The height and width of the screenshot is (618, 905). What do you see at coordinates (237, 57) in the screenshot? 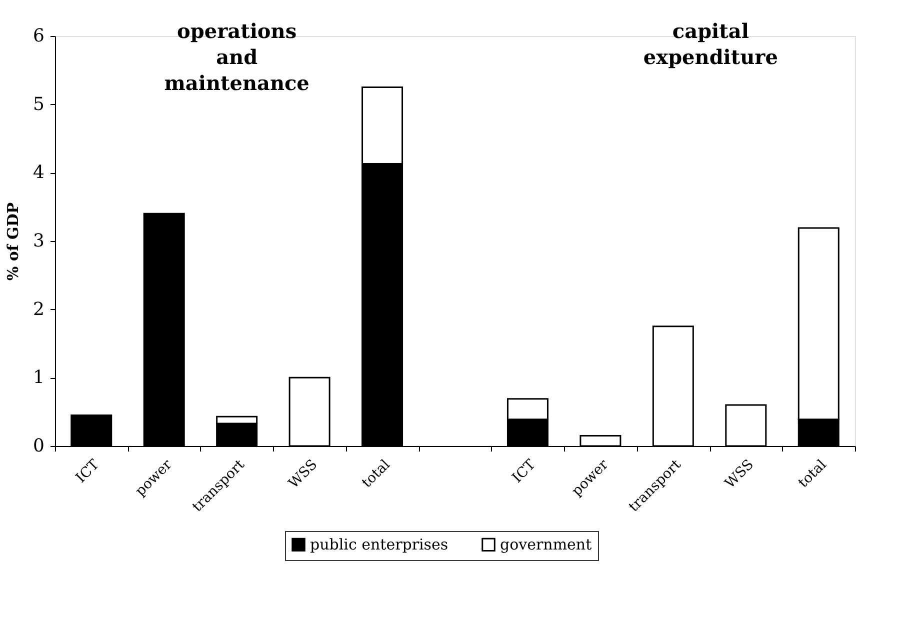
I see `annotation: operations and maintenance` at bounding box center [237, 57].